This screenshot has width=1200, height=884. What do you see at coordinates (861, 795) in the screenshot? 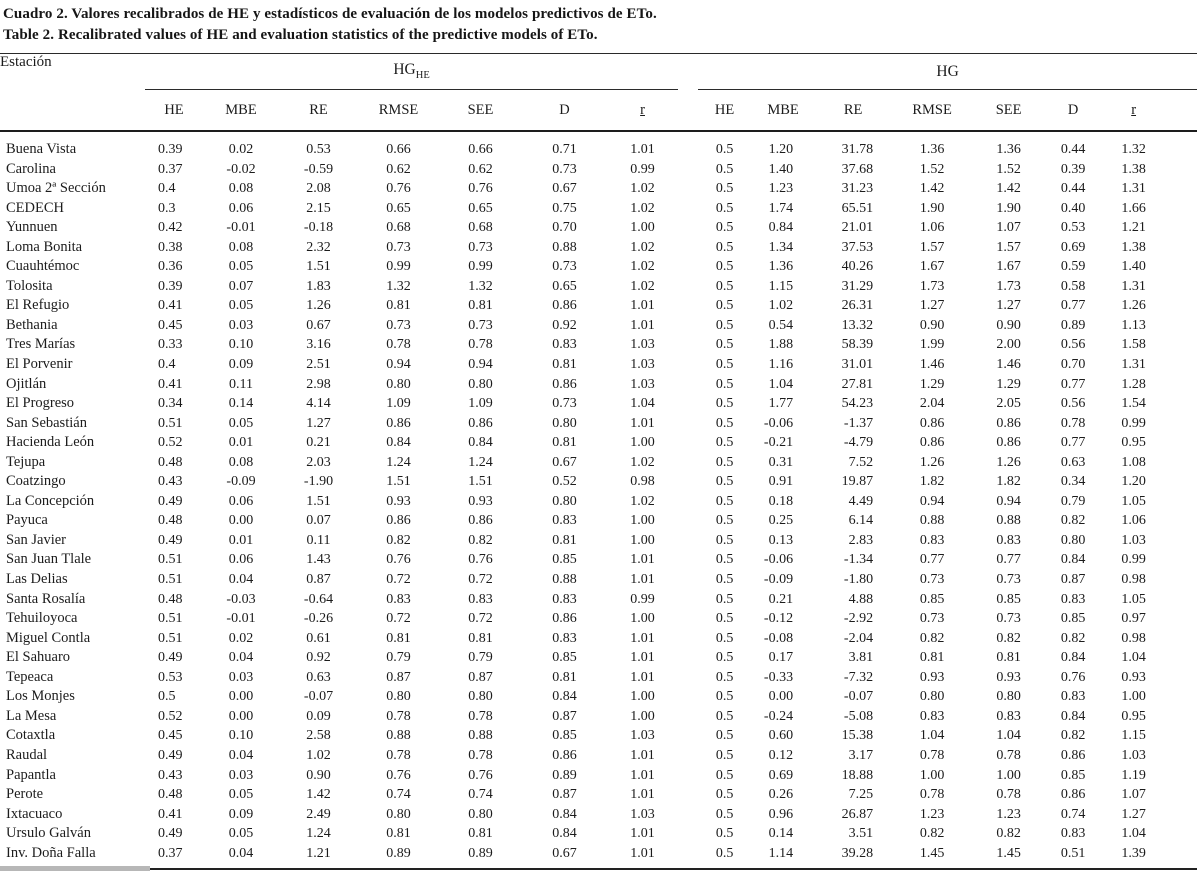
I see `cell-hg-re: 7.25` at bounding box center [861, 795].